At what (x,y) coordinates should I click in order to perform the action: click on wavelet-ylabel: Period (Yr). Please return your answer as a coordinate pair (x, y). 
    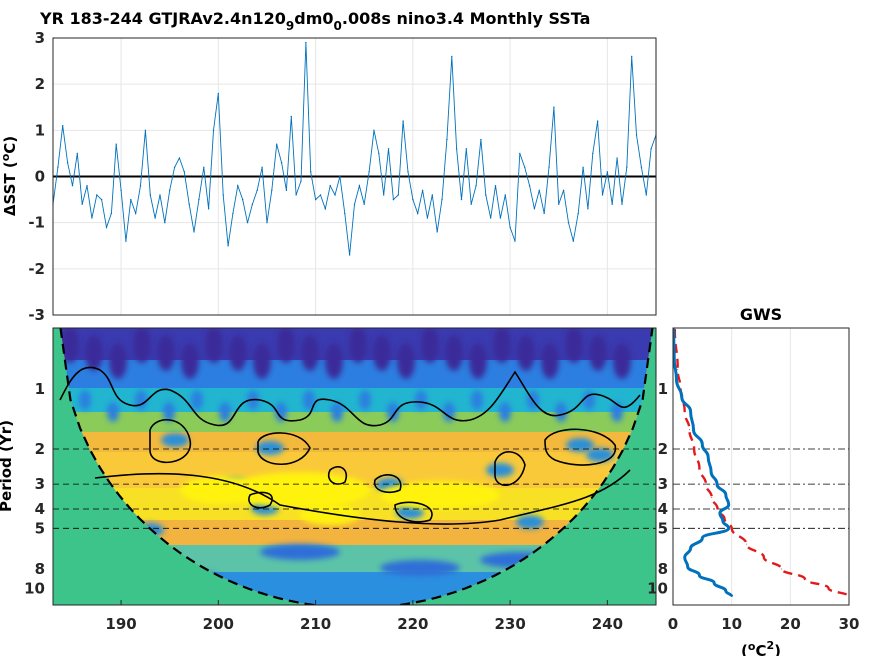
    Looking at the image, I should click on (7, 466).